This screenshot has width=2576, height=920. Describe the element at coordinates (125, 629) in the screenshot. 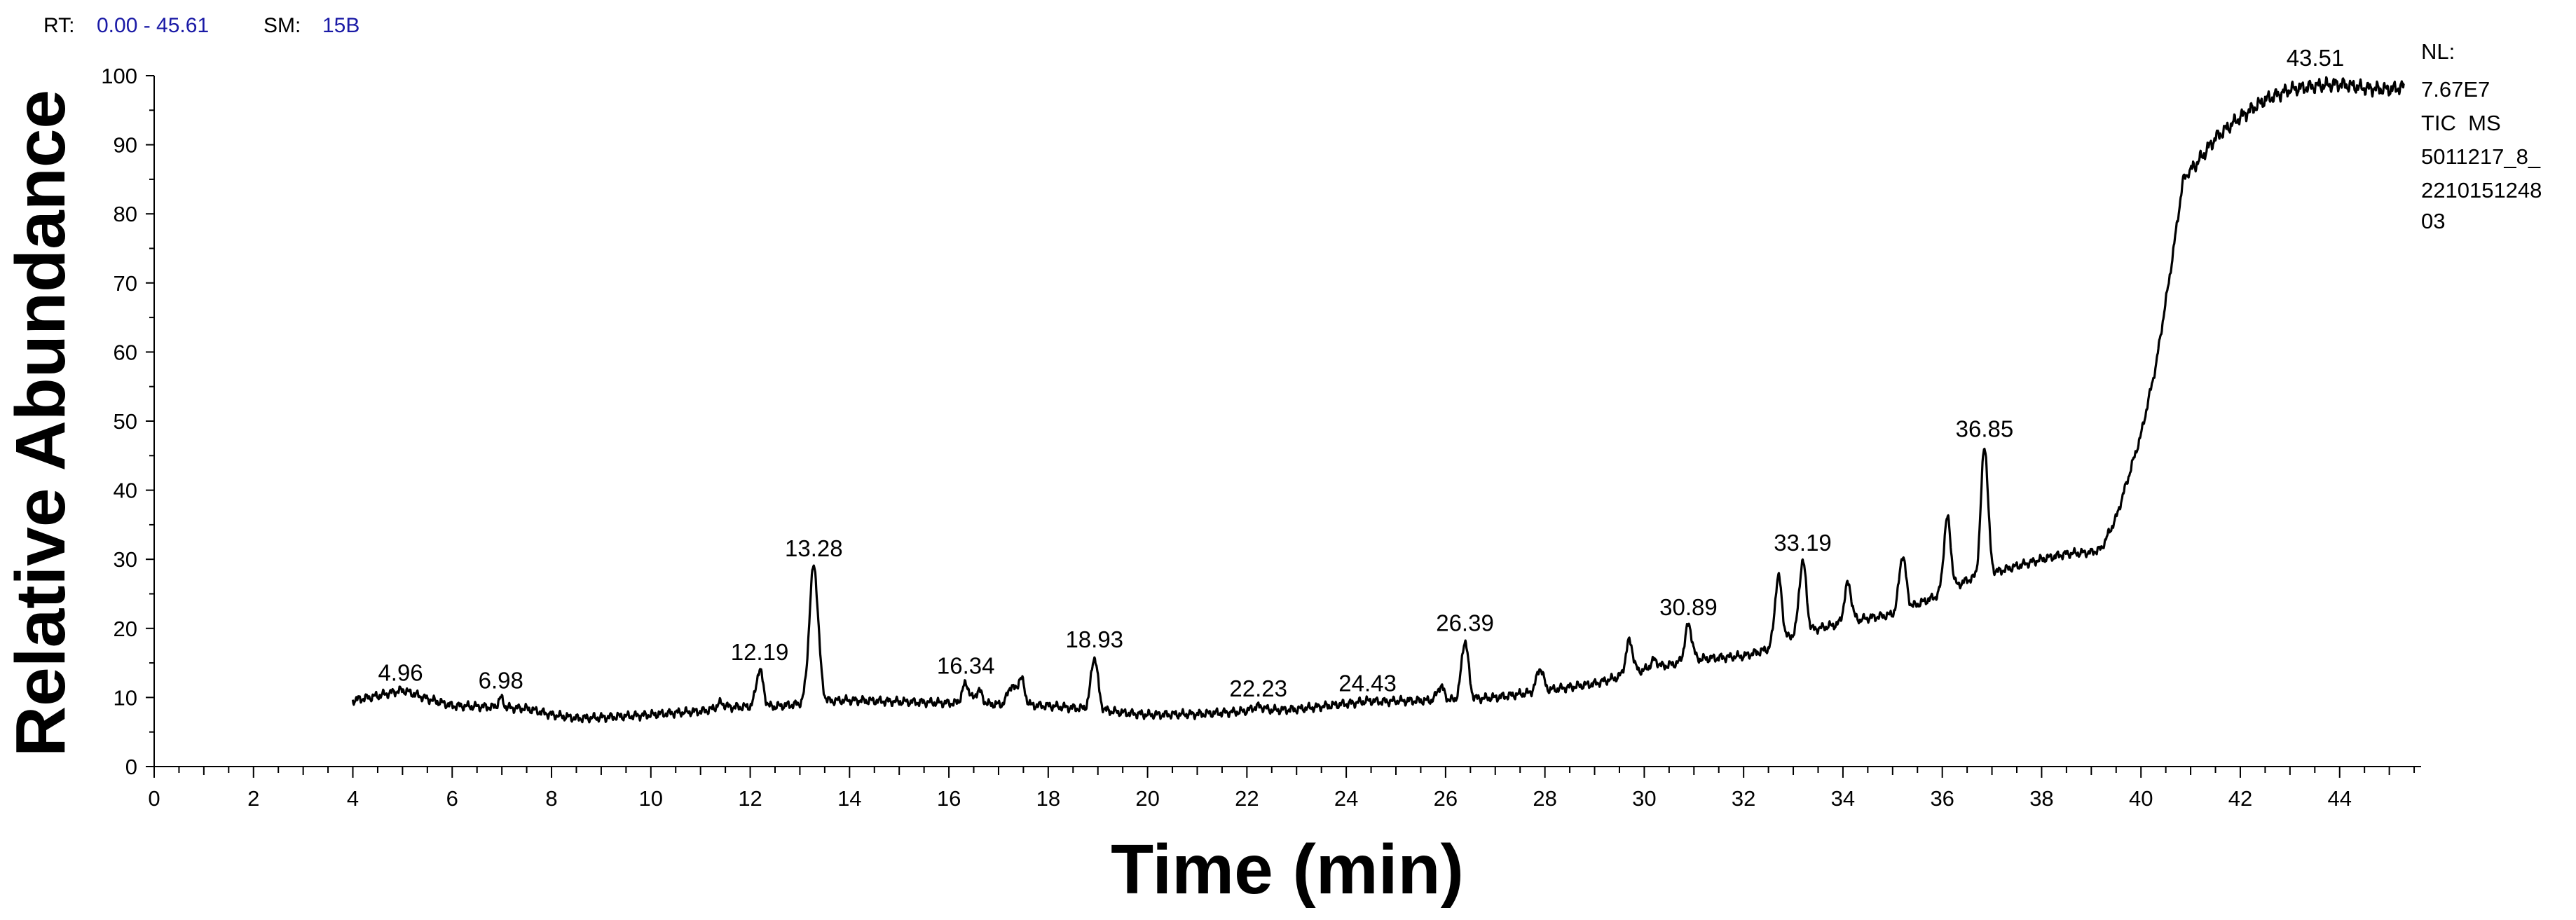

I see `y-tick-label: 20` at that location.